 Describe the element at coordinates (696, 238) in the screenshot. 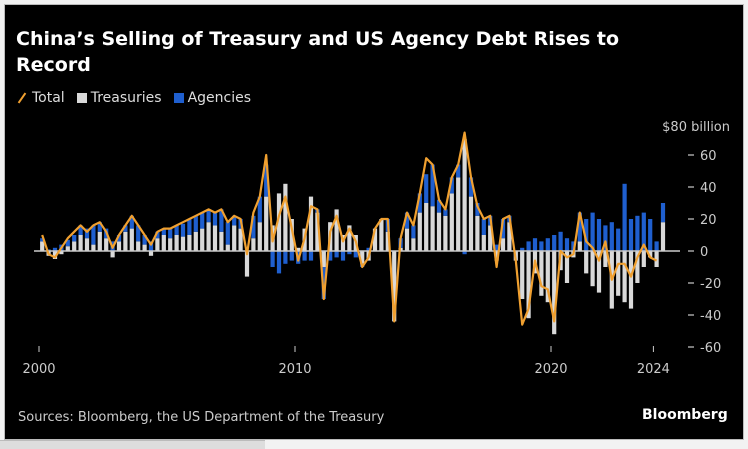

I see `y-axis: $80 billion 60 40 20 0 -20 -40 -60` at that location.